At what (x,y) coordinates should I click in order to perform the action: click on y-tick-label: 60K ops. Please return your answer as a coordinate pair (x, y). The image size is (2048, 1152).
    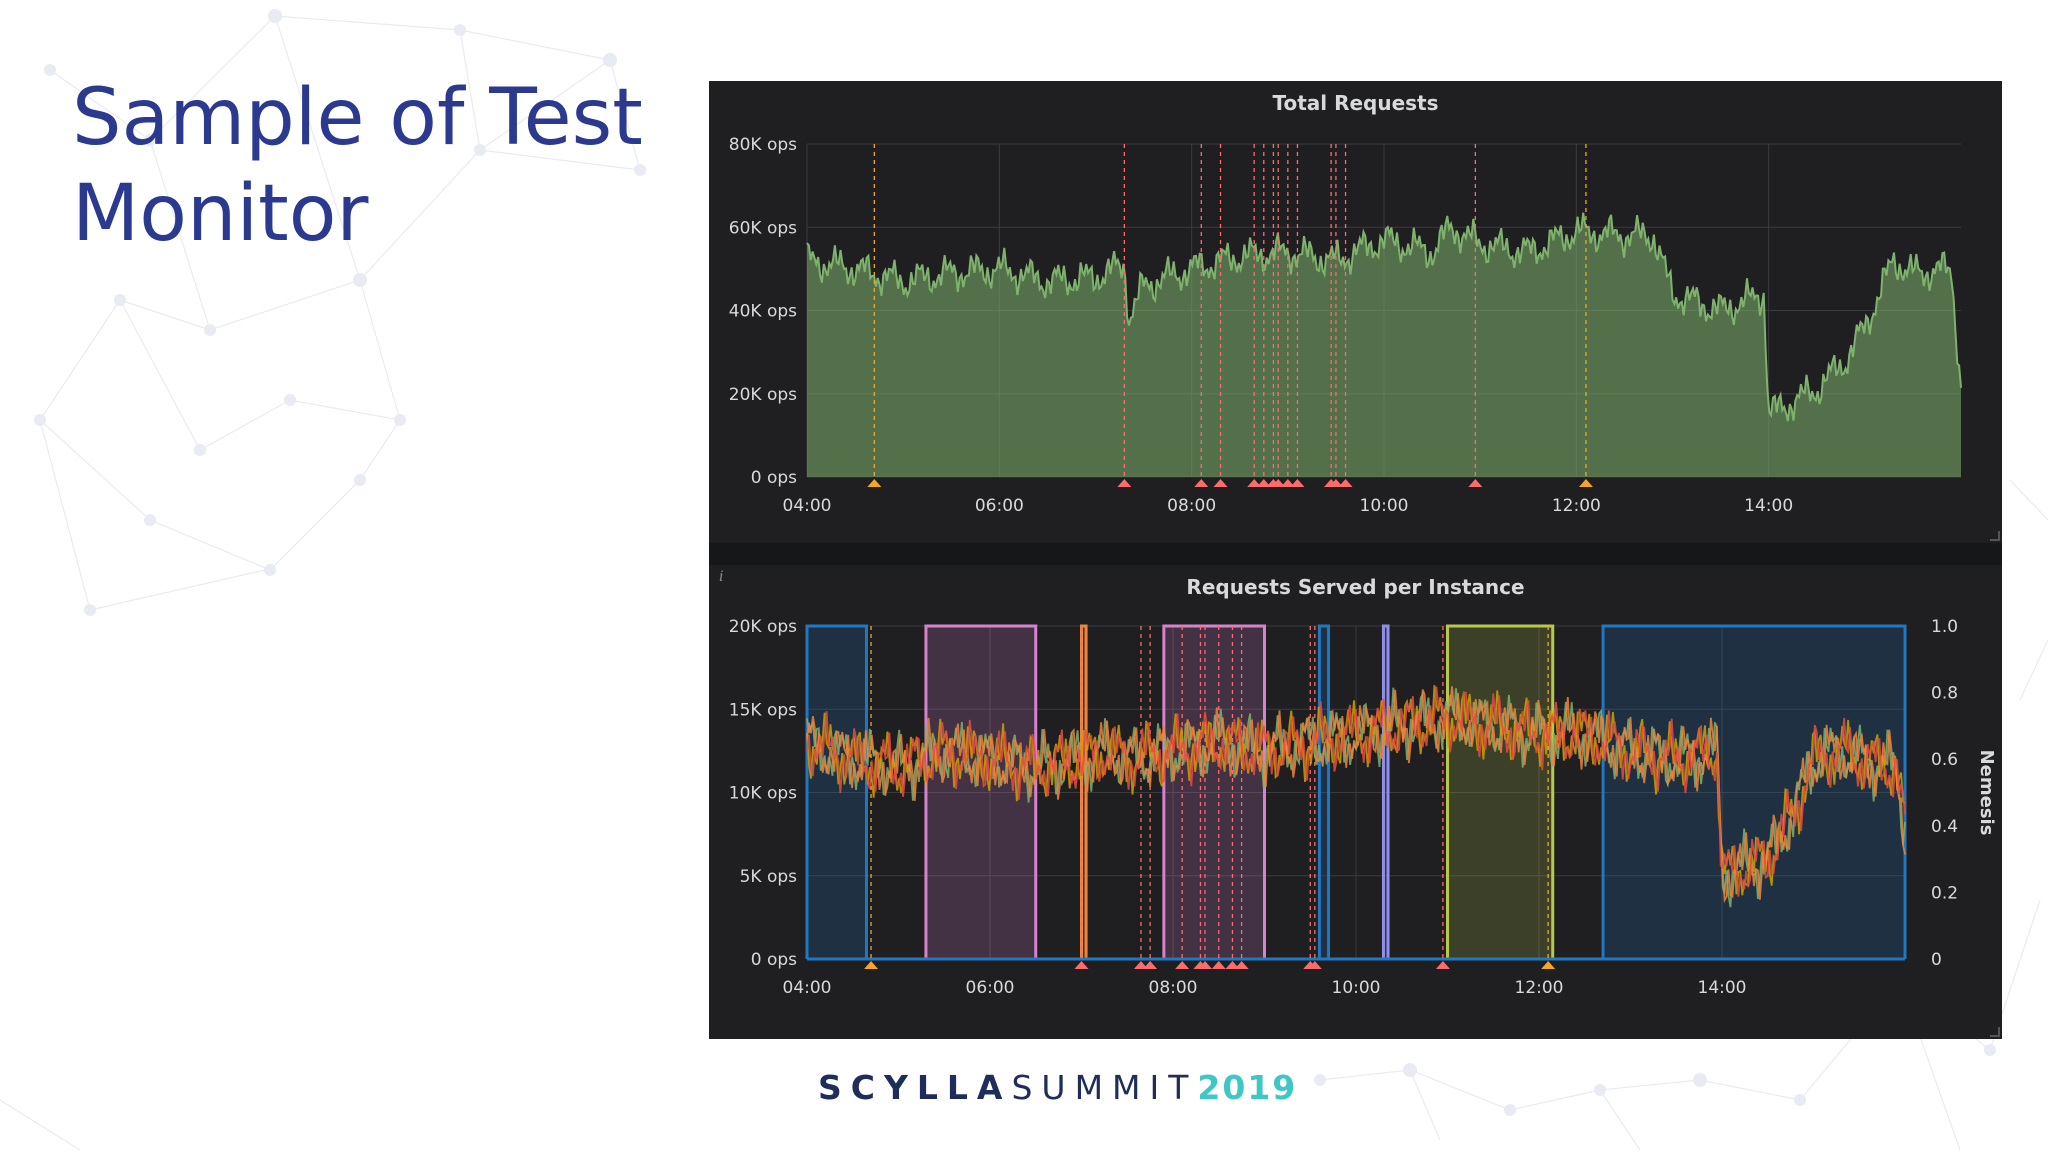
    Looking at the image, I should click on (763, 228).